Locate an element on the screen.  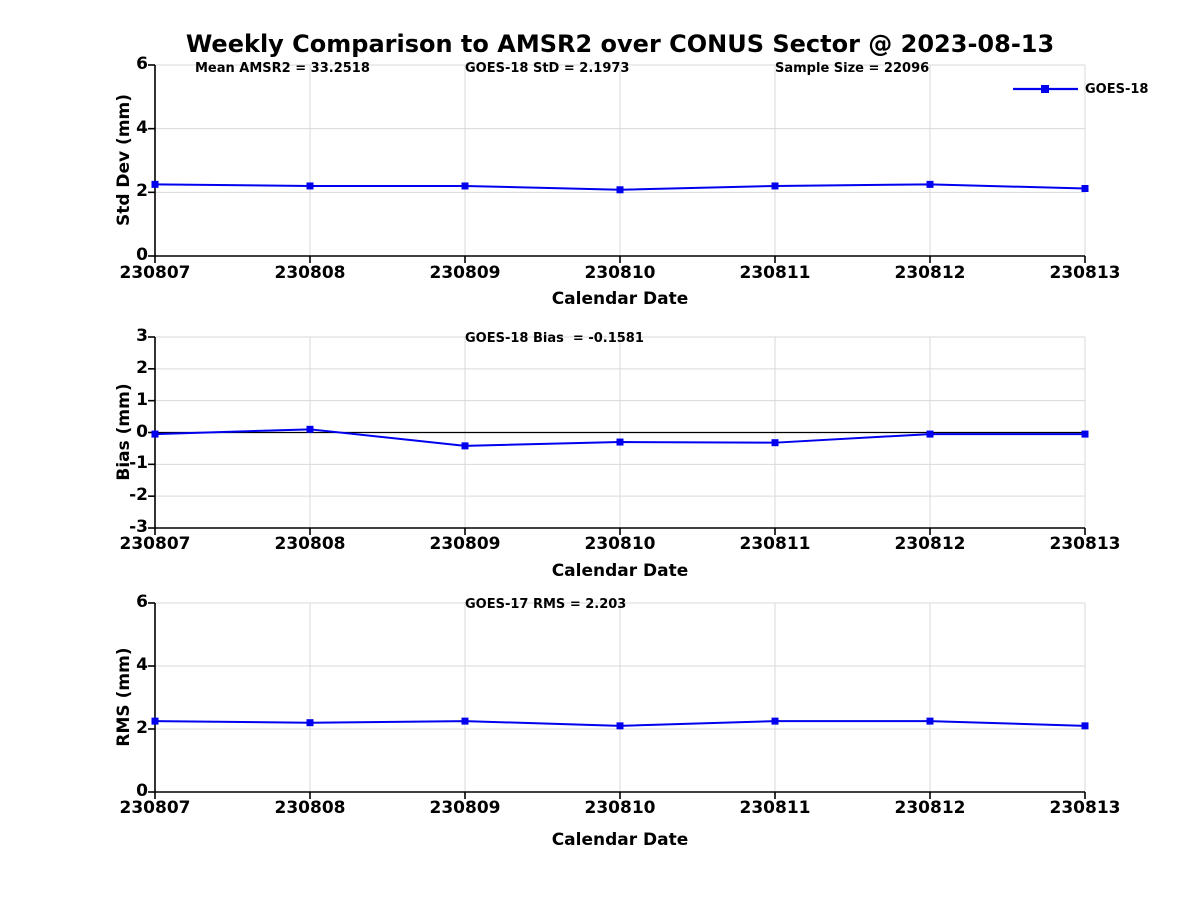
annotation-sample-size: Sample Size = 22096 is located at coordinates (852, 68).